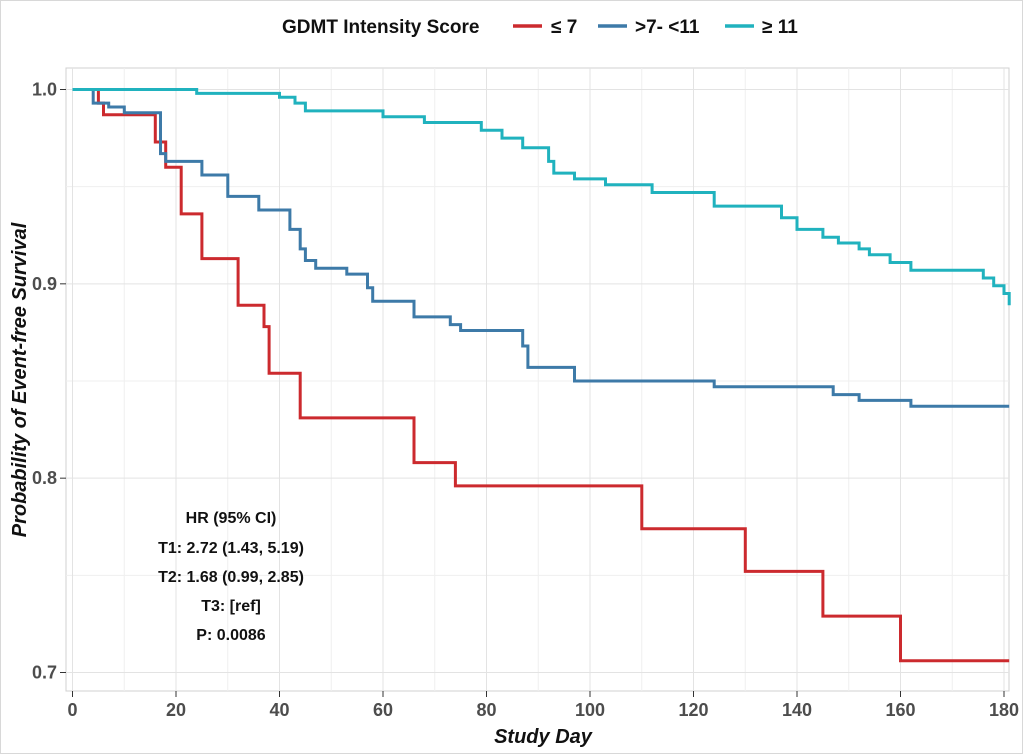 The image size is (1023, 754). Describe the element at coordinates (44, 478) in the screenshot. I see `y-tick-label: 0.8` at that location.